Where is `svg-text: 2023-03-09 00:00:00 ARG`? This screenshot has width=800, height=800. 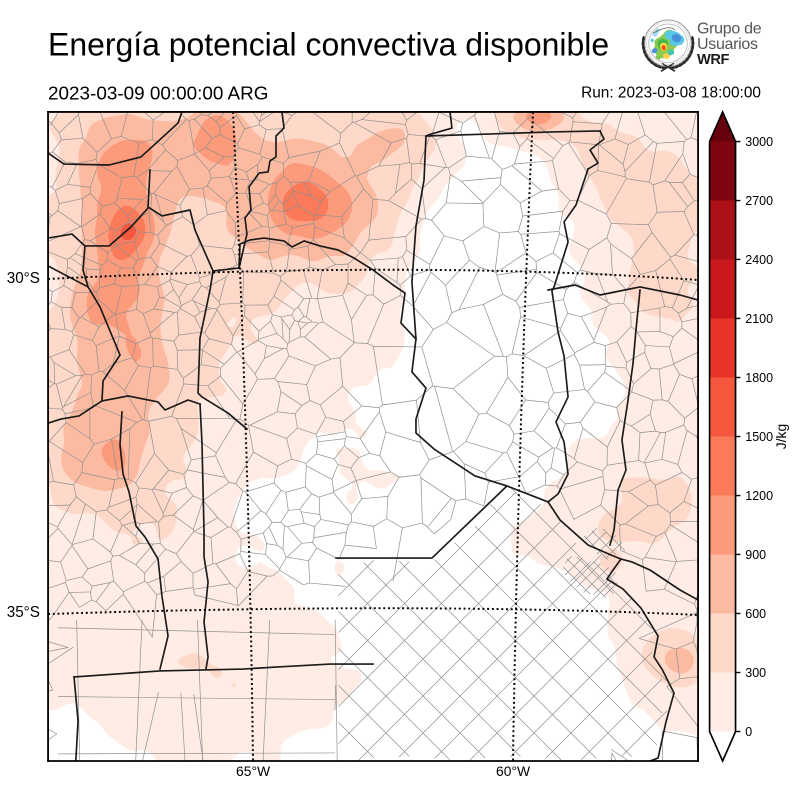 svg-text: 2023-03-09 00:00:00 ARG is located at coordinates (158, 93).